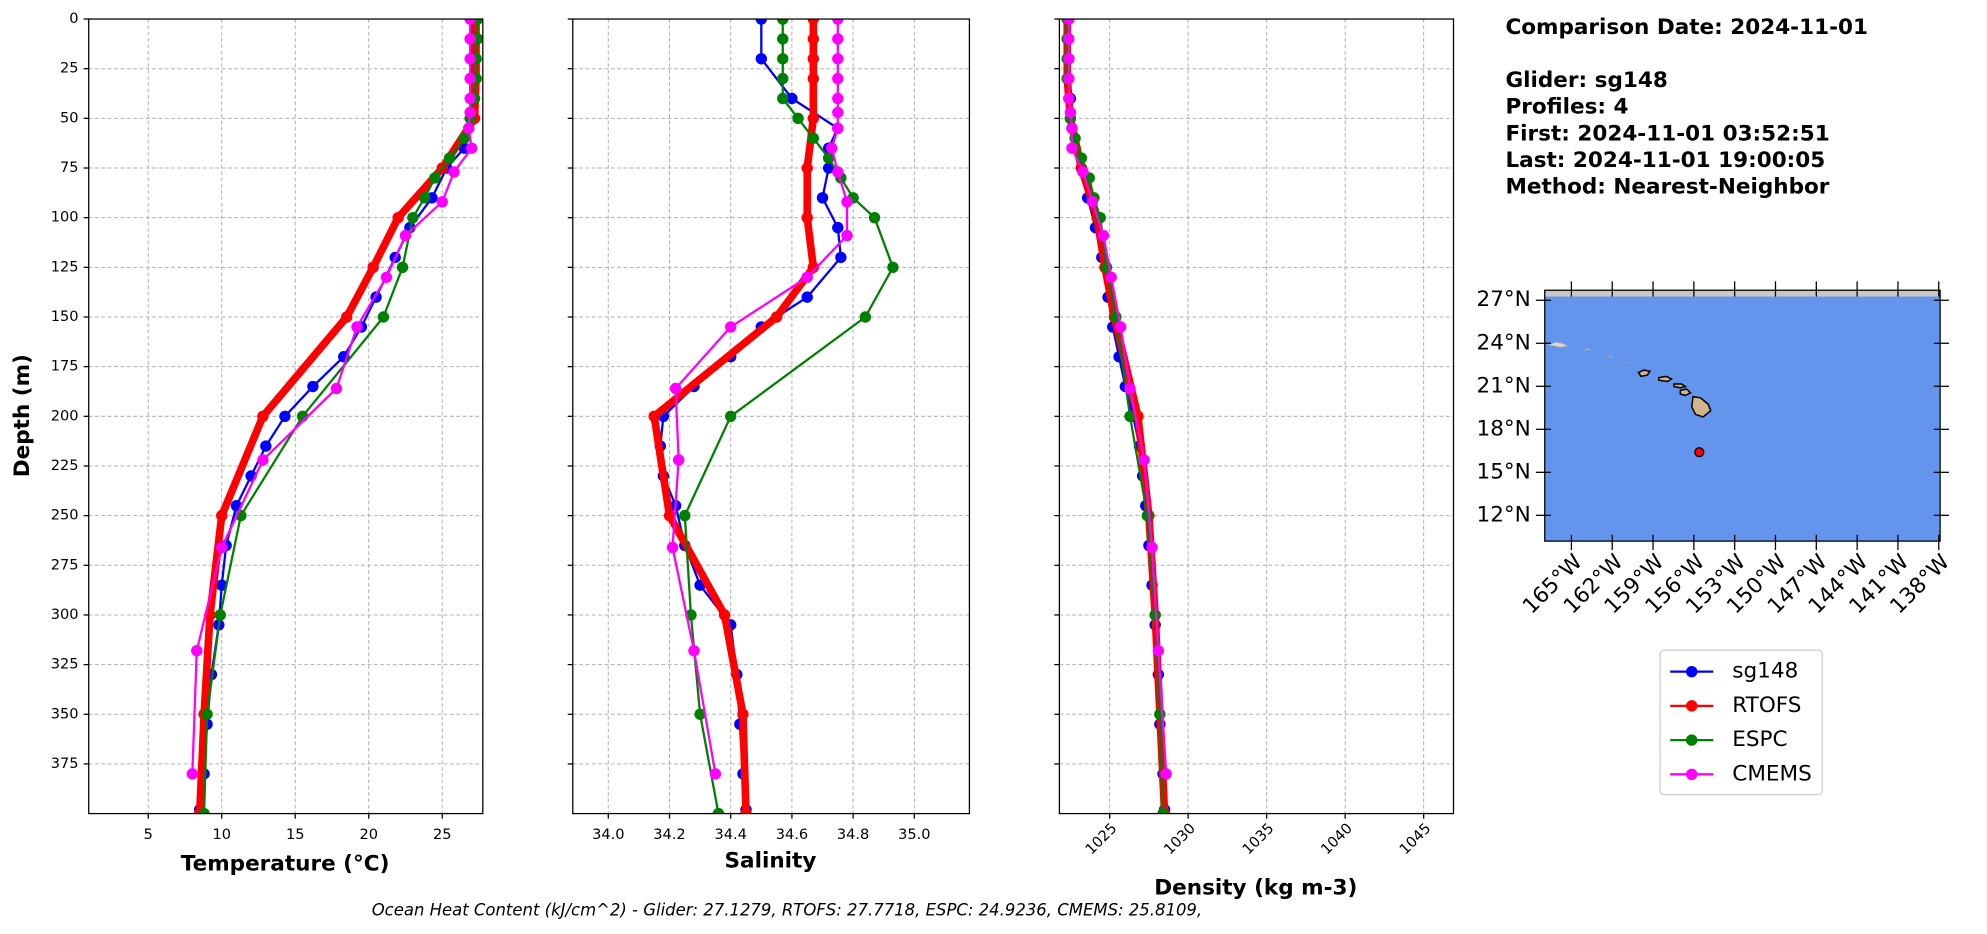 The height and width of the screenshot is (934, 1987). Describe the element at coordinates (295, 834) in the screenshot. I see `x-tick-label: 15` at that location.